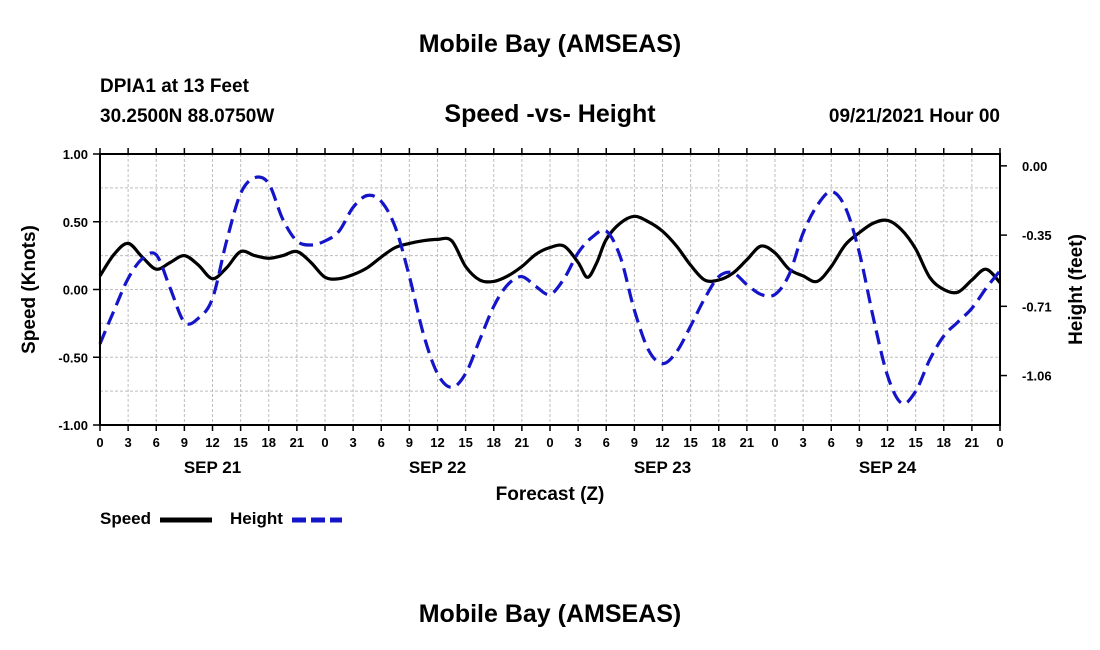 This screenshot has height=650, width=1100. I want to click on y-tick-label-right: -0.71, so click(1037, 306).